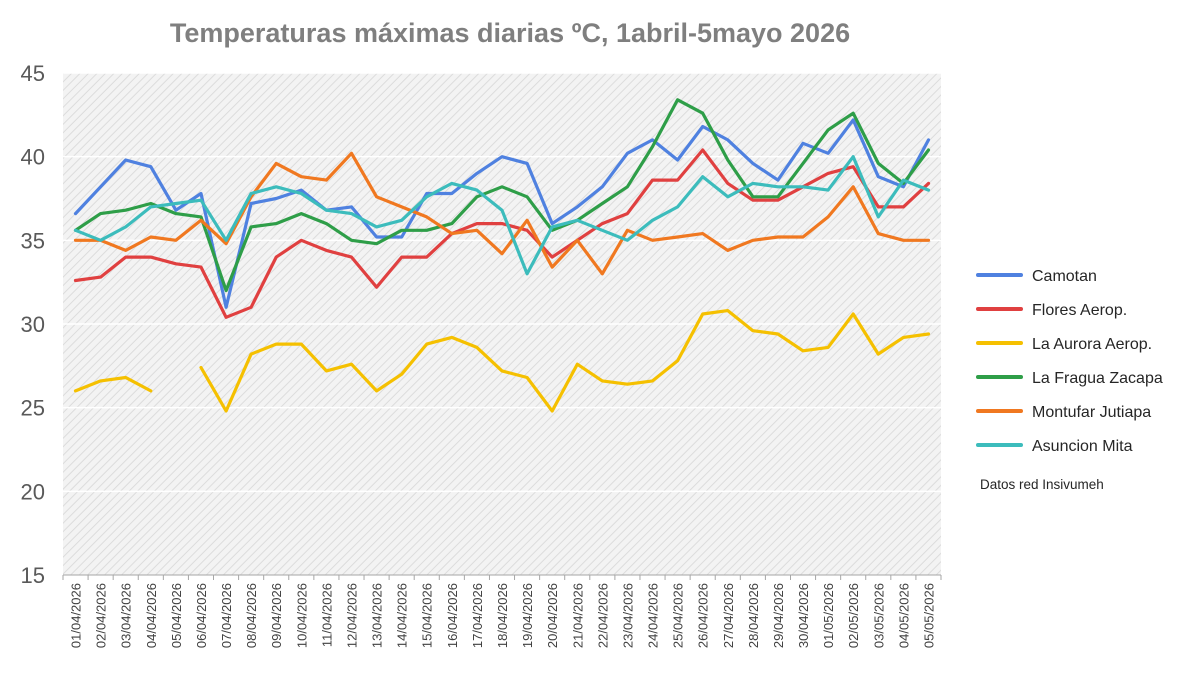 Image resolution: width=1200 pixels, height=678 pixels. I want to click on x-tick-label: 02/04/2026, so click(101, 615).